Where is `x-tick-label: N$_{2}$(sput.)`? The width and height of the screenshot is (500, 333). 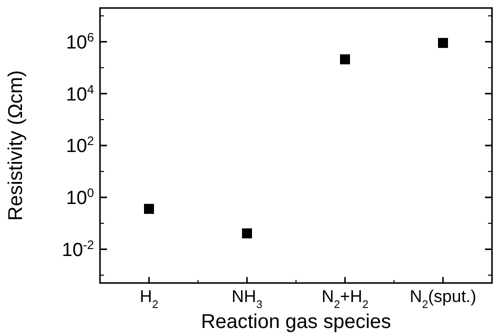
x-tick-label: N$_{2}$(sput.) is located at coordinates (443, 299).